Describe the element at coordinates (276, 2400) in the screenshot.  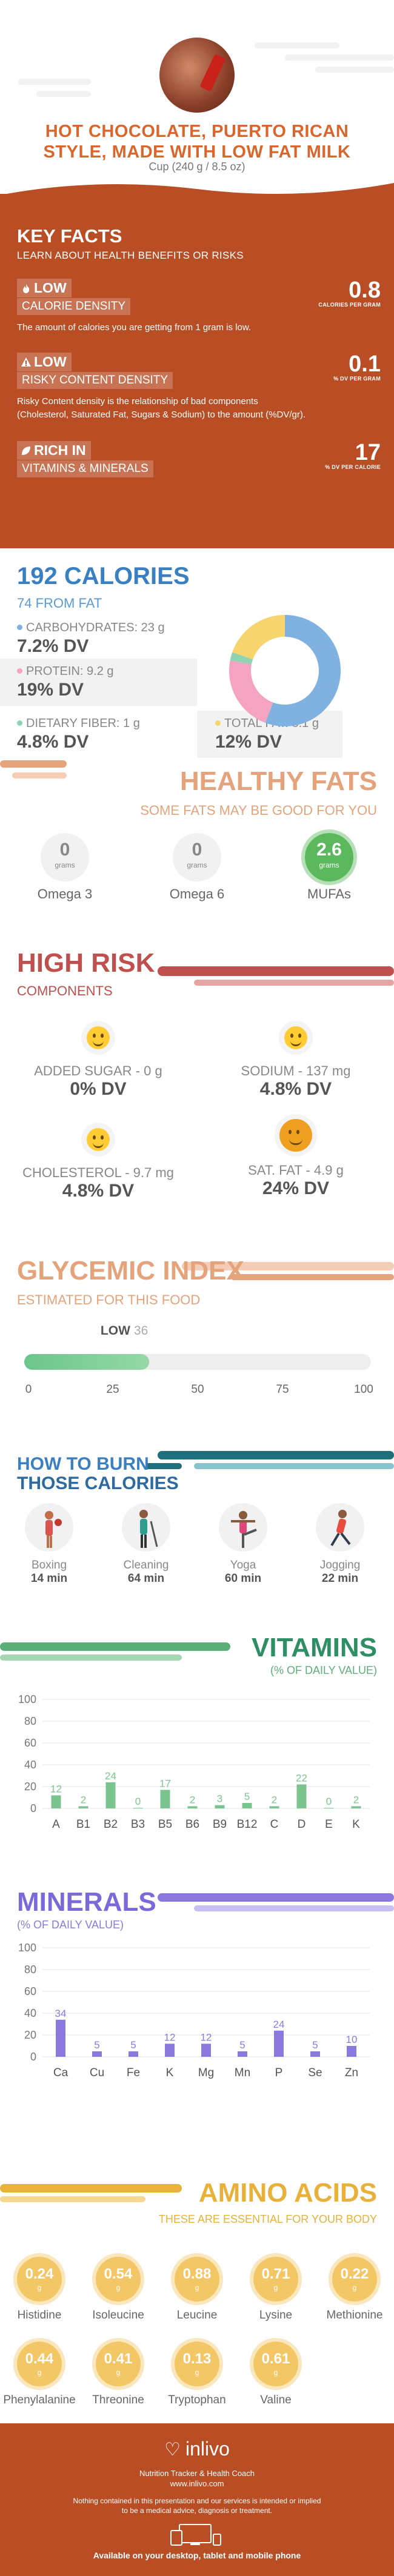
I see `amino-name: Valine` at that location.